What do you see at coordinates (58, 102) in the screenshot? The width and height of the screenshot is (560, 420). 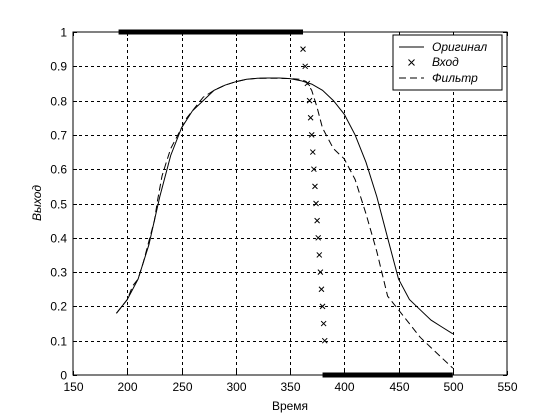 I see `y-tick-label: 0.8` at bounding box center [58, 102].